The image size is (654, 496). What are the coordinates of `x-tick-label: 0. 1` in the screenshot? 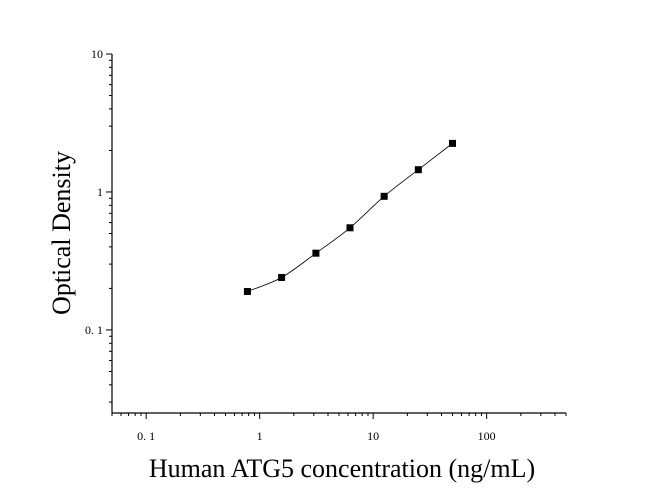 It's located at (146, 436).